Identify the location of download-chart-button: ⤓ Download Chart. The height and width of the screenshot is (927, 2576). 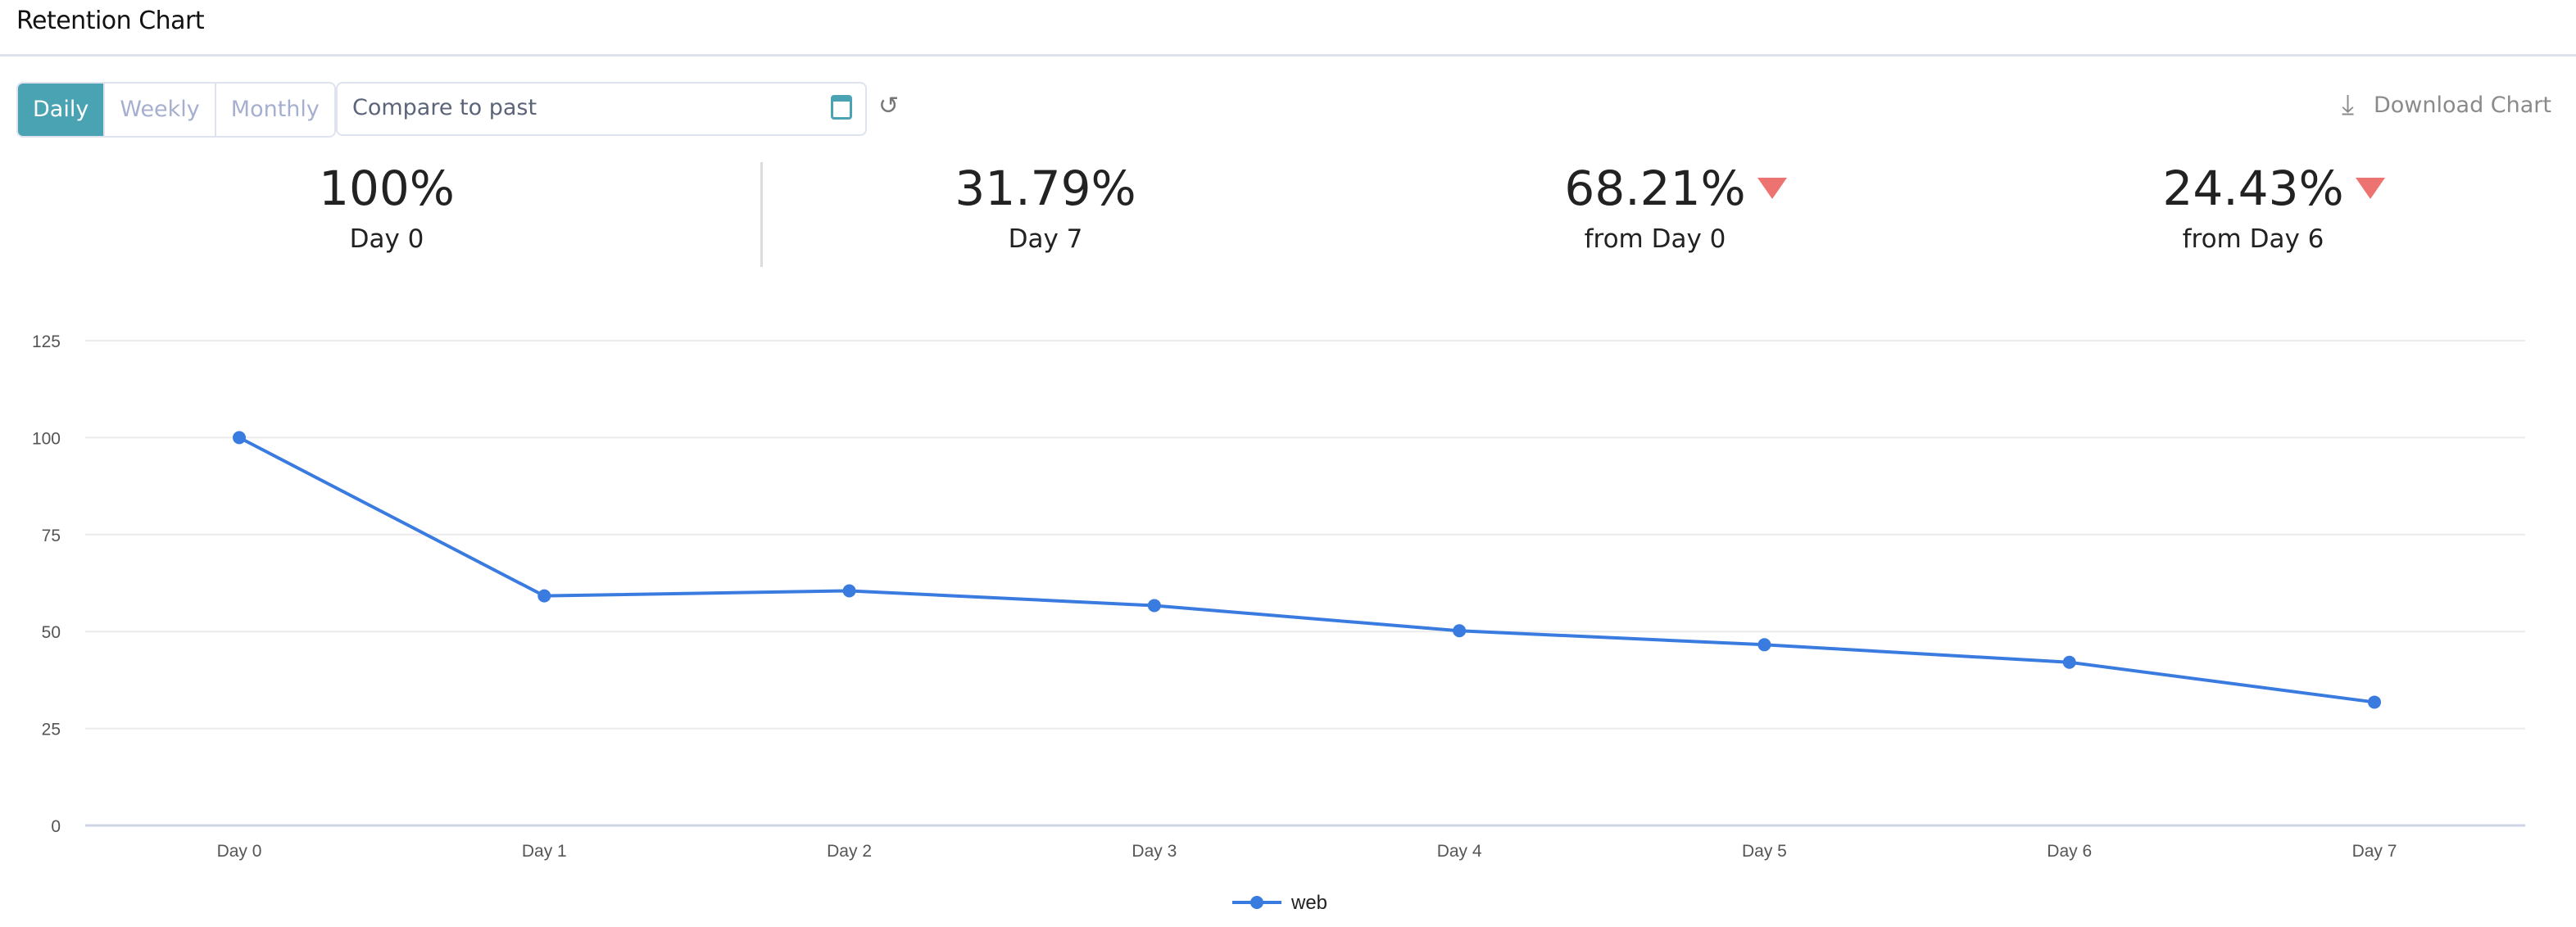
(2446, 104).